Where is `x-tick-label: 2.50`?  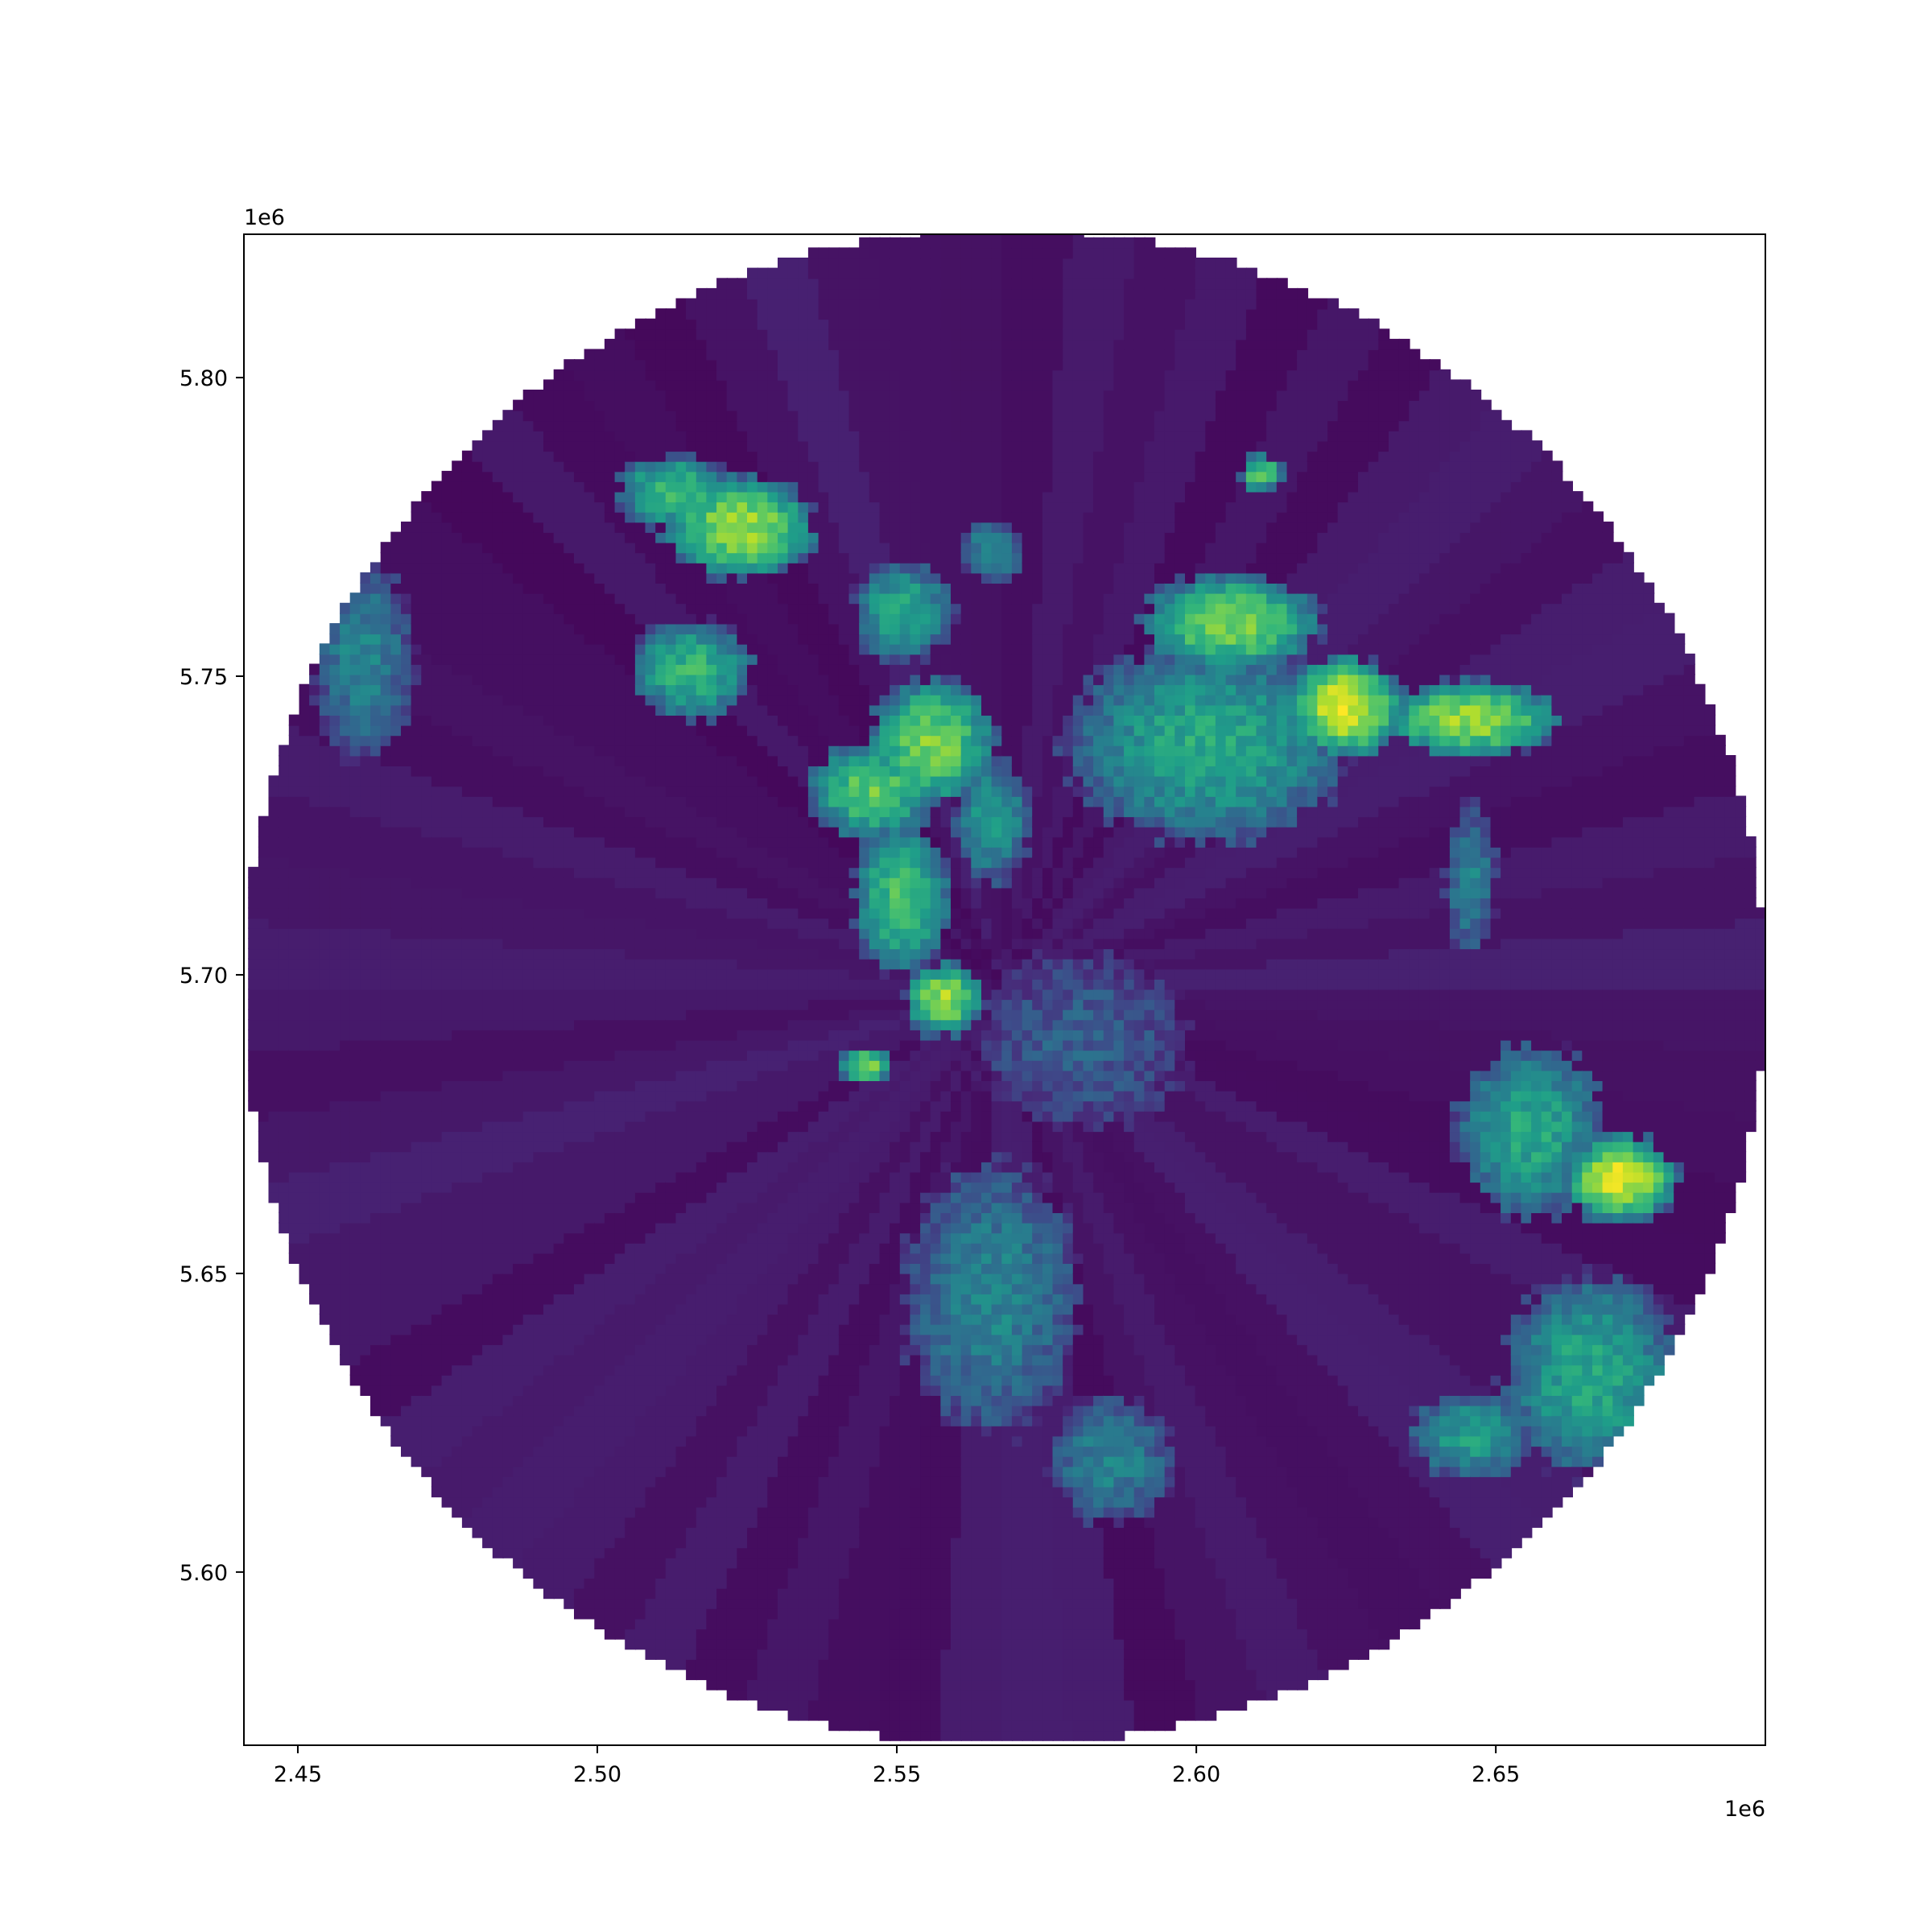 x-tick-label: 2.50 is located at coordinates (597, 1774).